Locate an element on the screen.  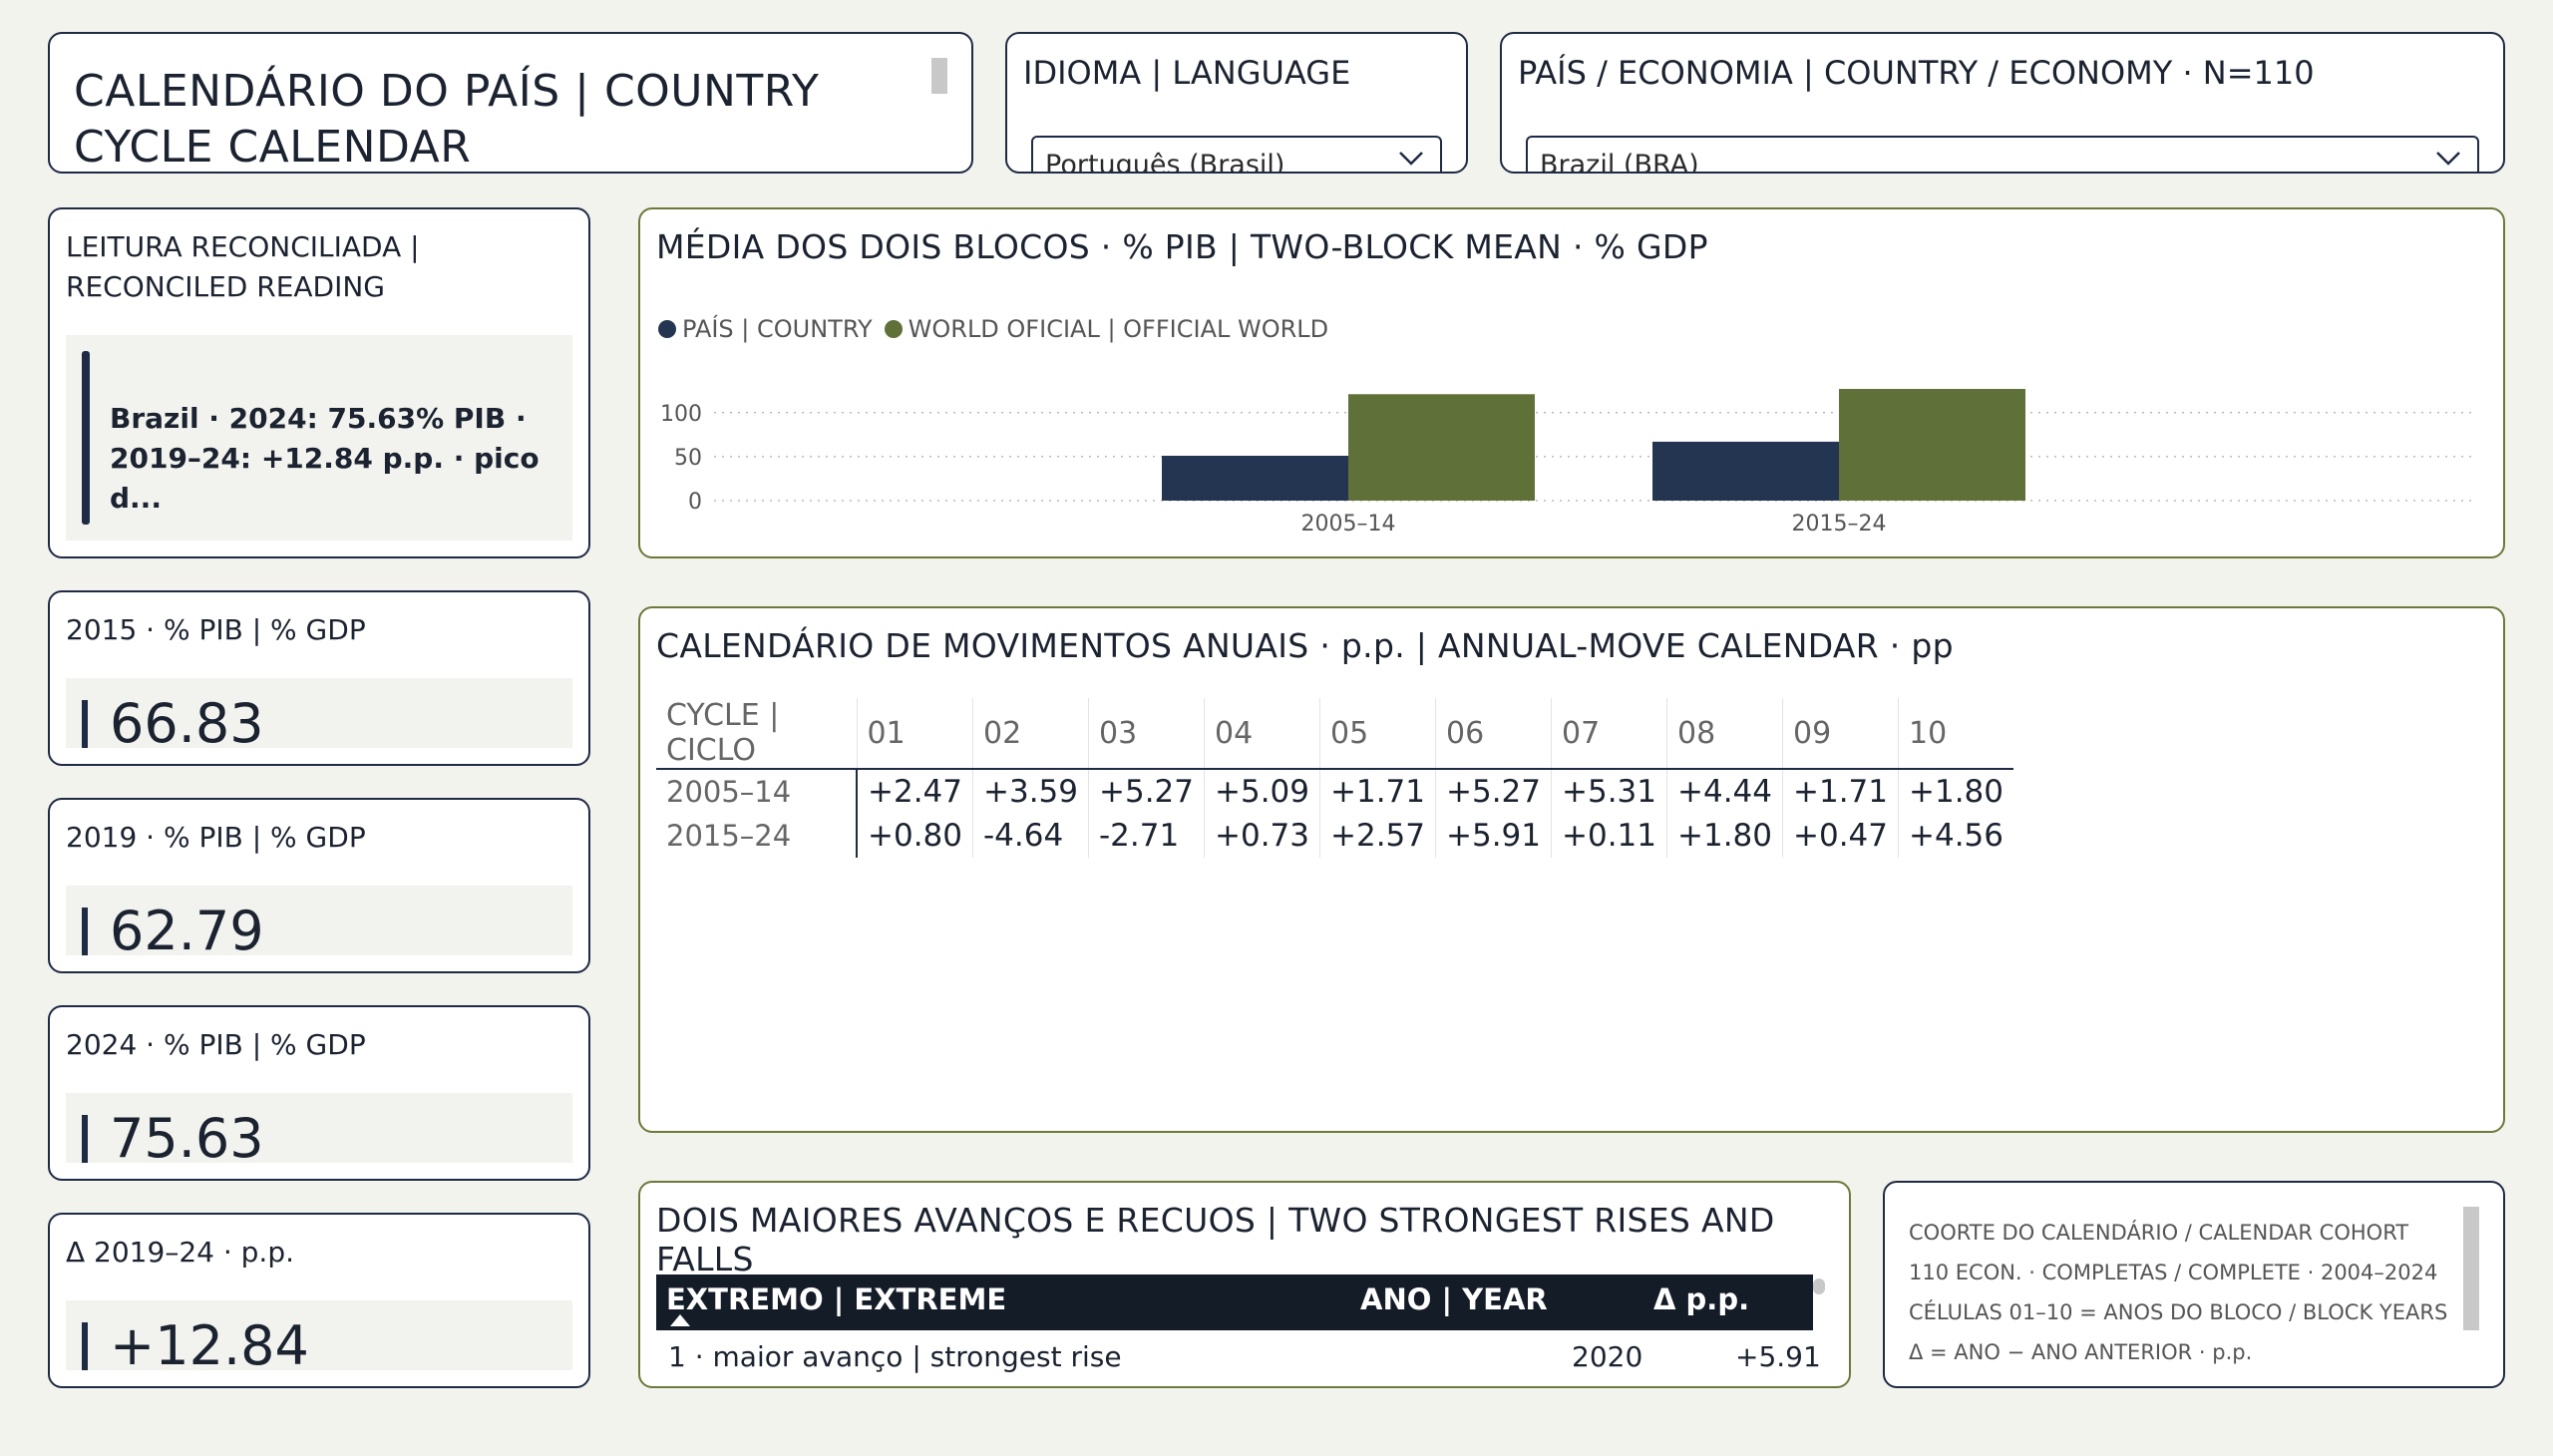
kpi-value-box: 66.83 is located at coordinates (319, 713).